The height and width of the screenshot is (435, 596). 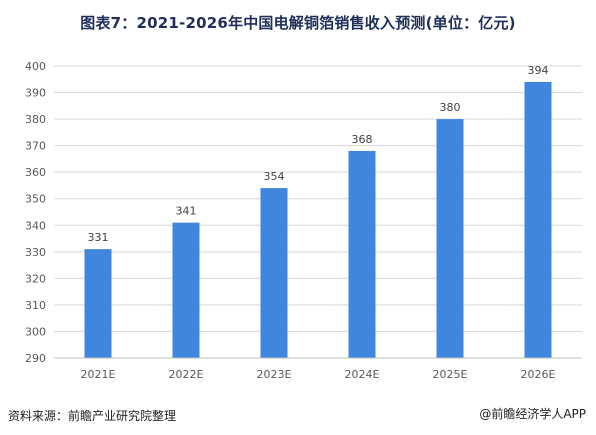 I want to click on y-tick-label: 290, so click(x=35, y=358).